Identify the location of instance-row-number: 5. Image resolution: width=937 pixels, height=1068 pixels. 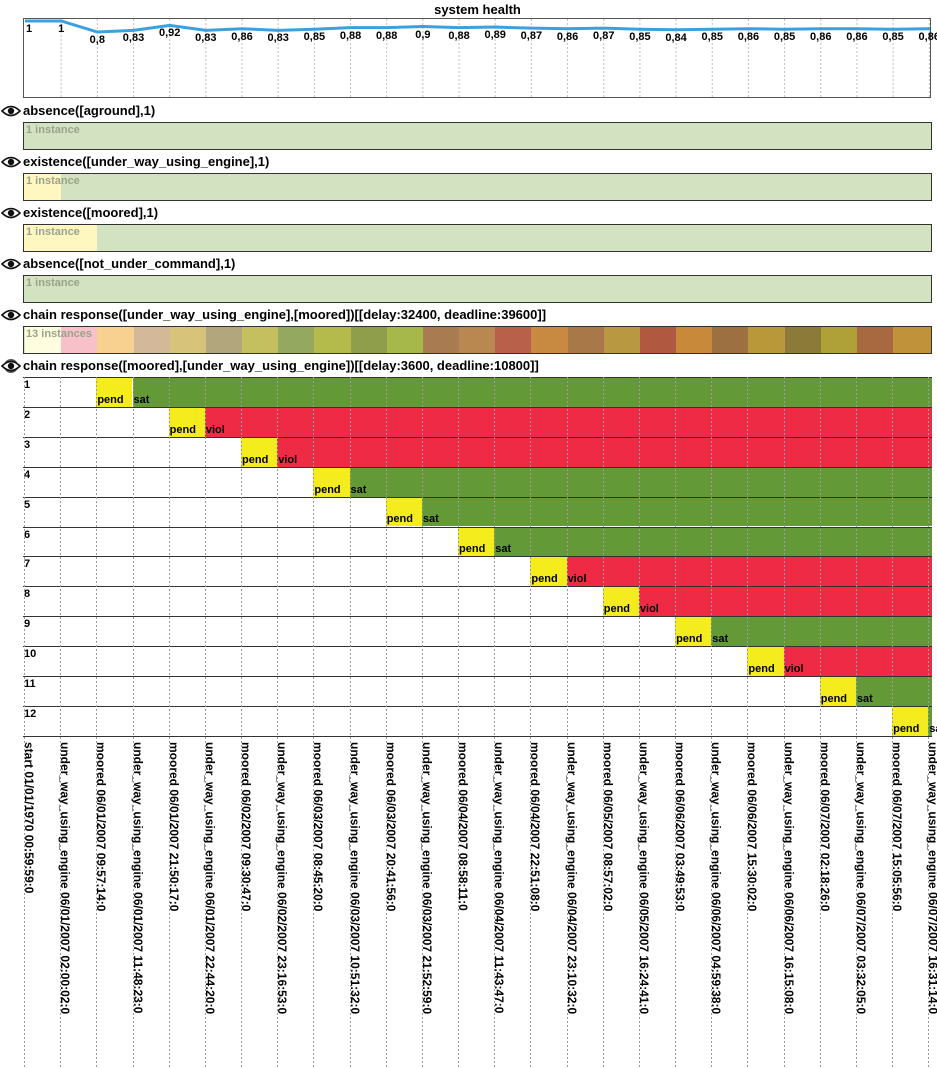
(27, 504).